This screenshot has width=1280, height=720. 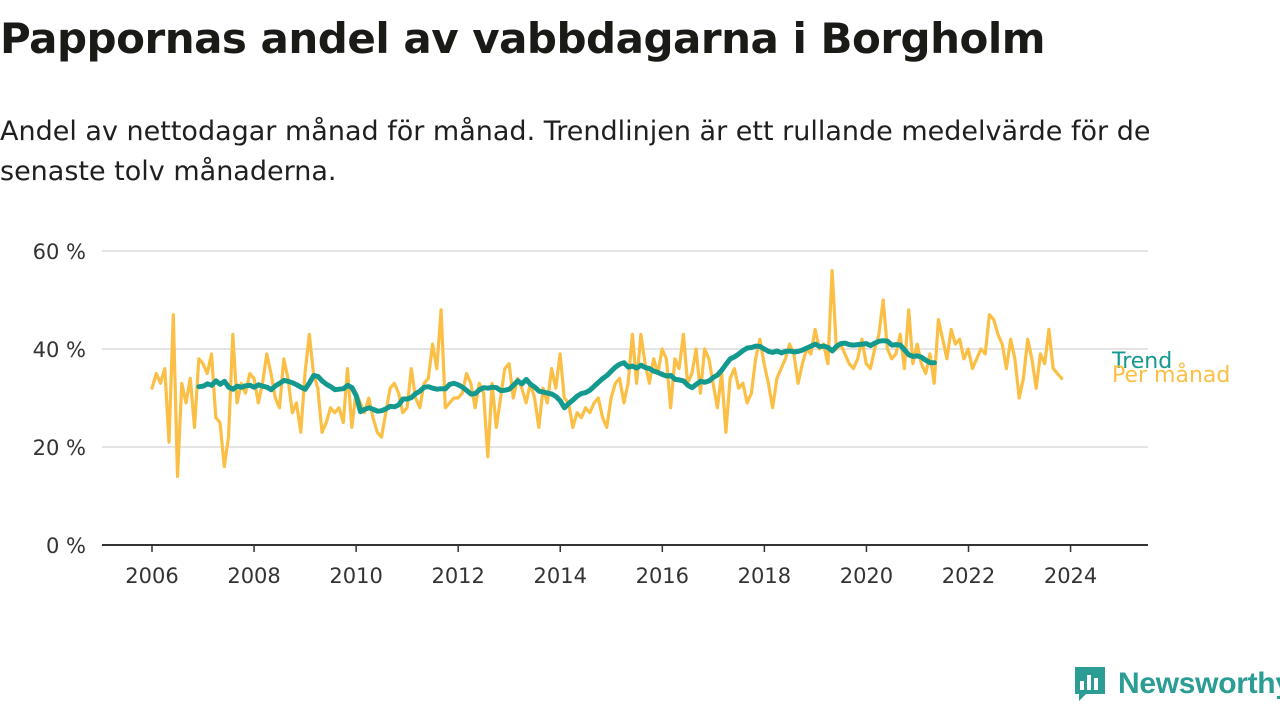 I want to click on x-tick-label: 2006, so click(x=151, y=576).